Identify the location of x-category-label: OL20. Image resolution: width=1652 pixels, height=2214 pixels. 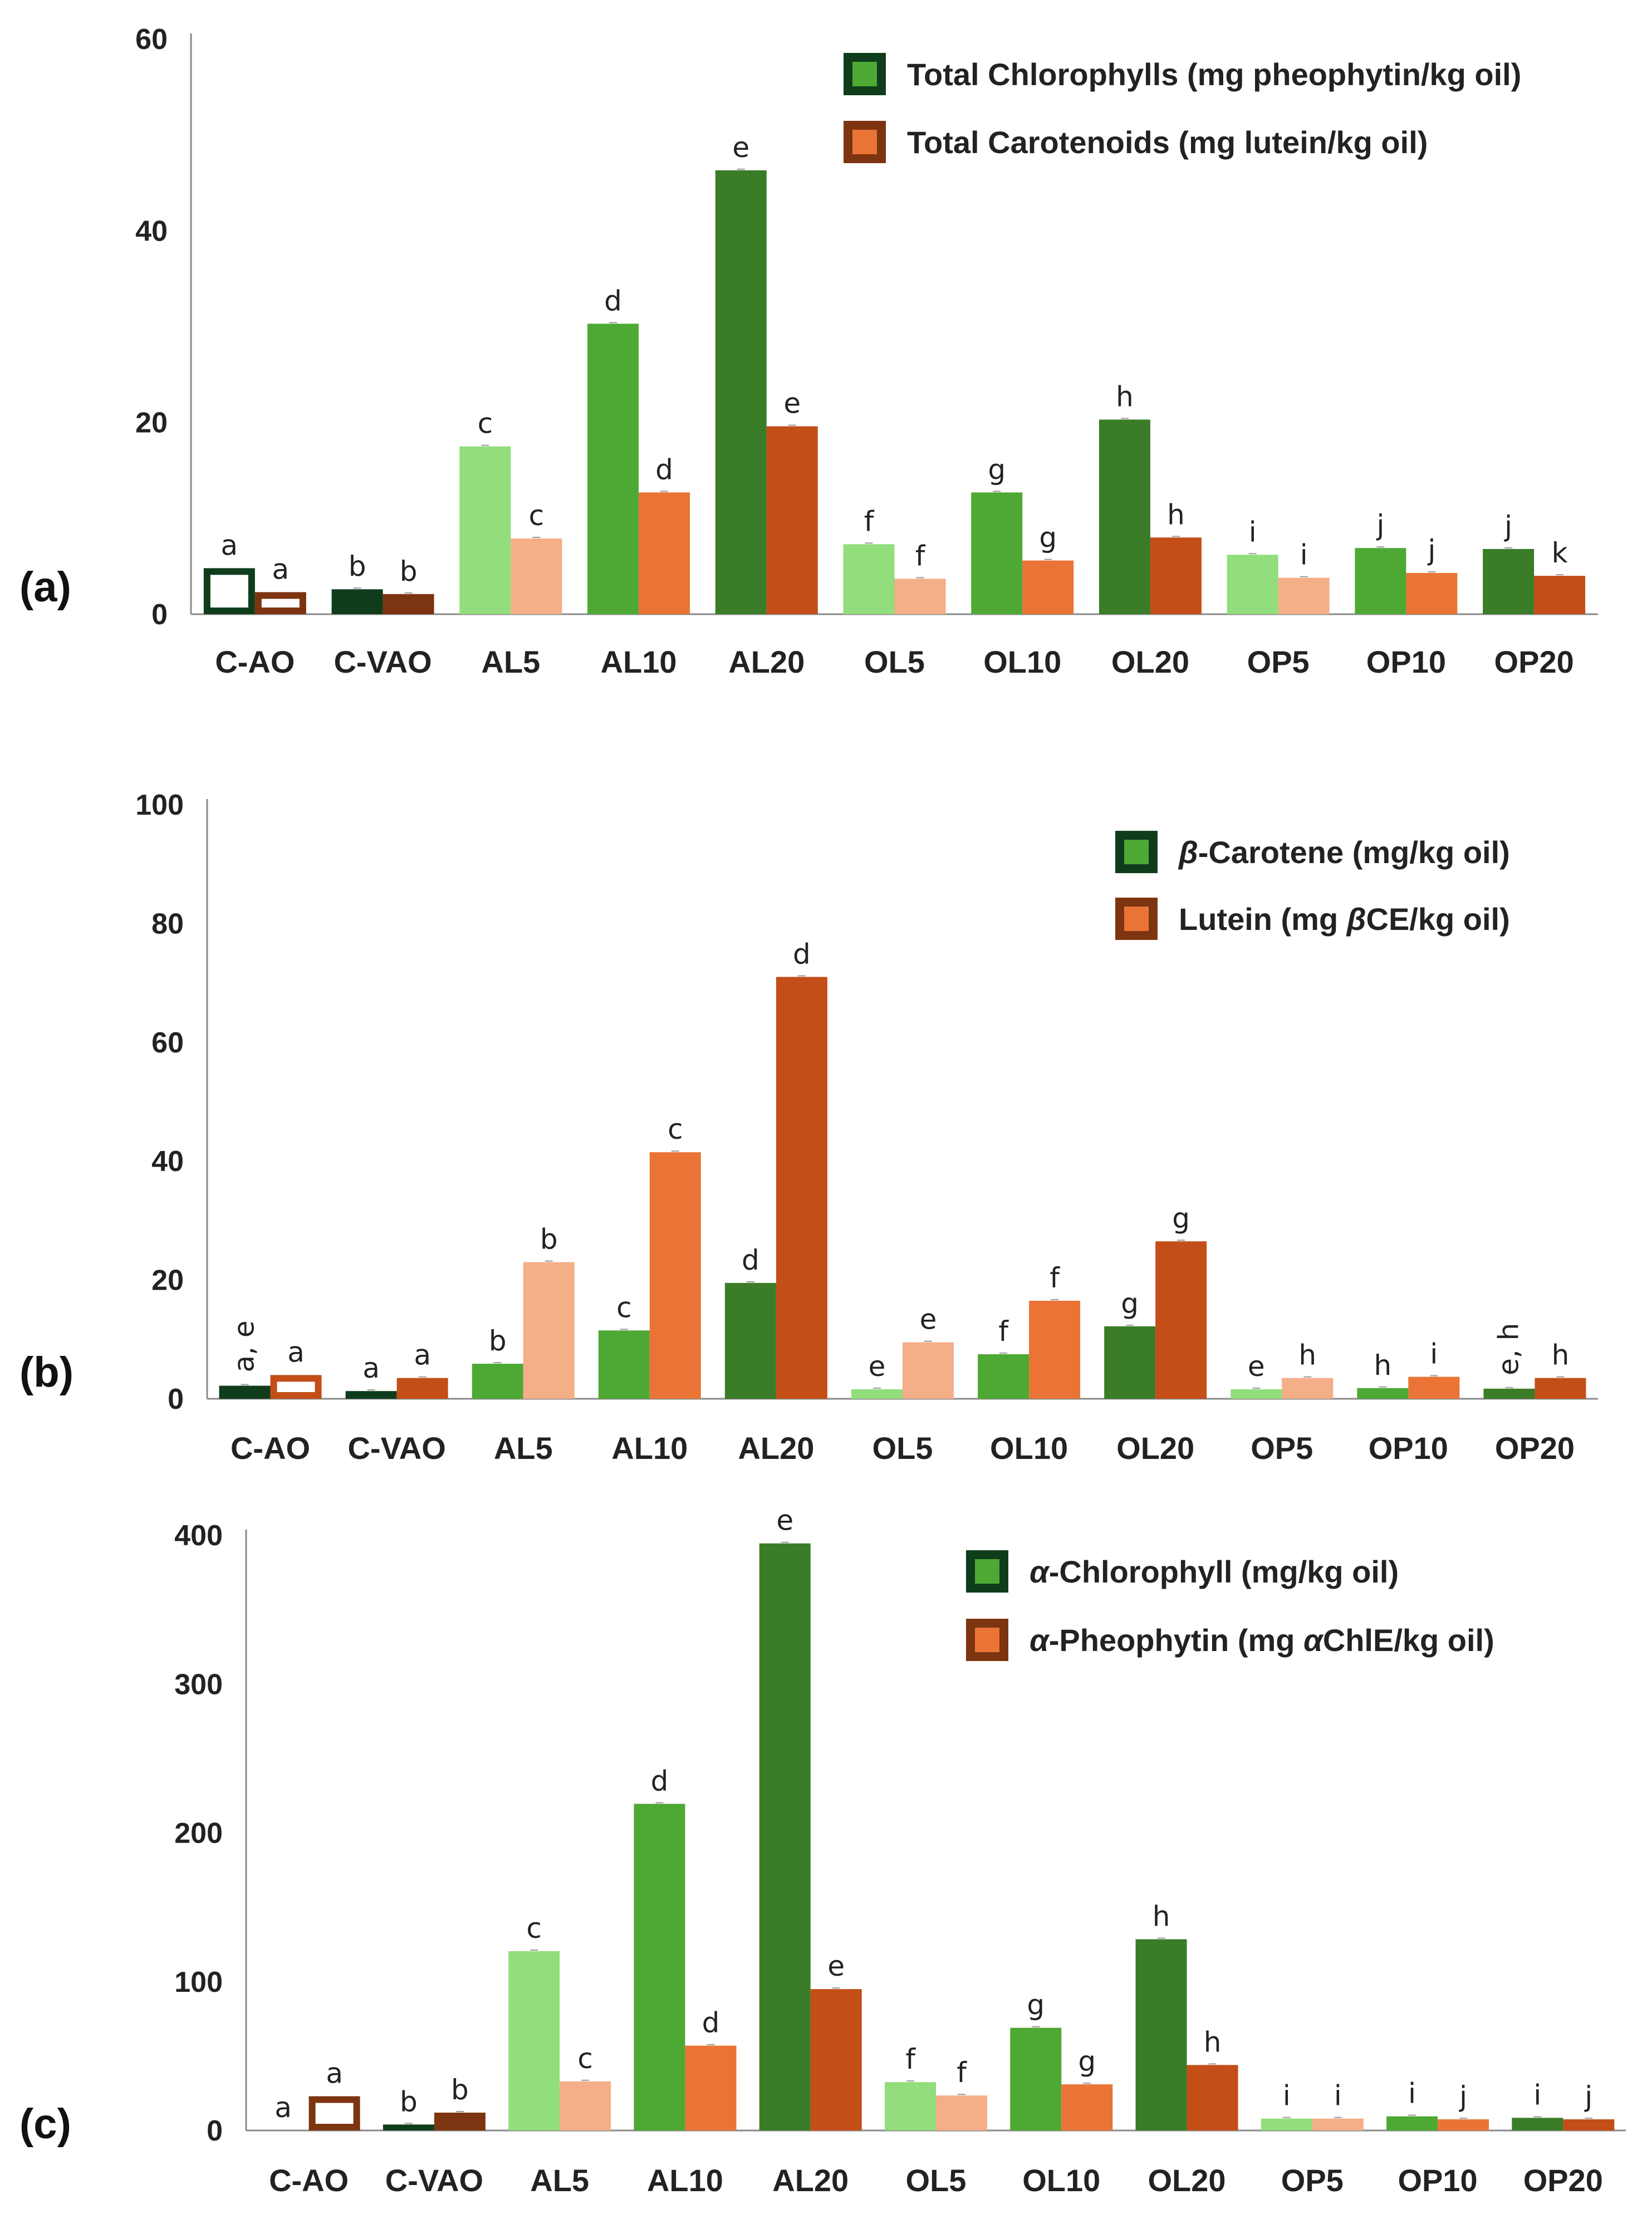
(1187, 2180).